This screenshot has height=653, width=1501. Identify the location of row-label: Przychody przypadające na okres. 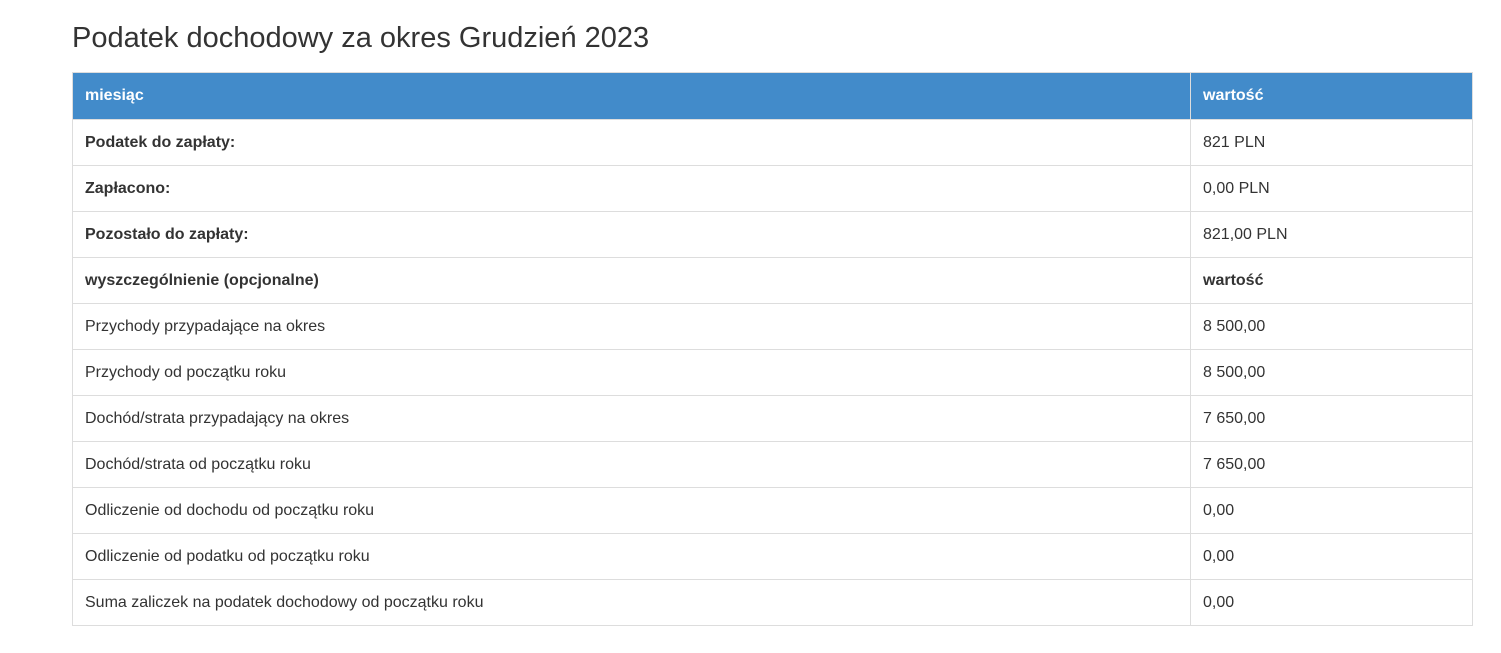
(631, 326).